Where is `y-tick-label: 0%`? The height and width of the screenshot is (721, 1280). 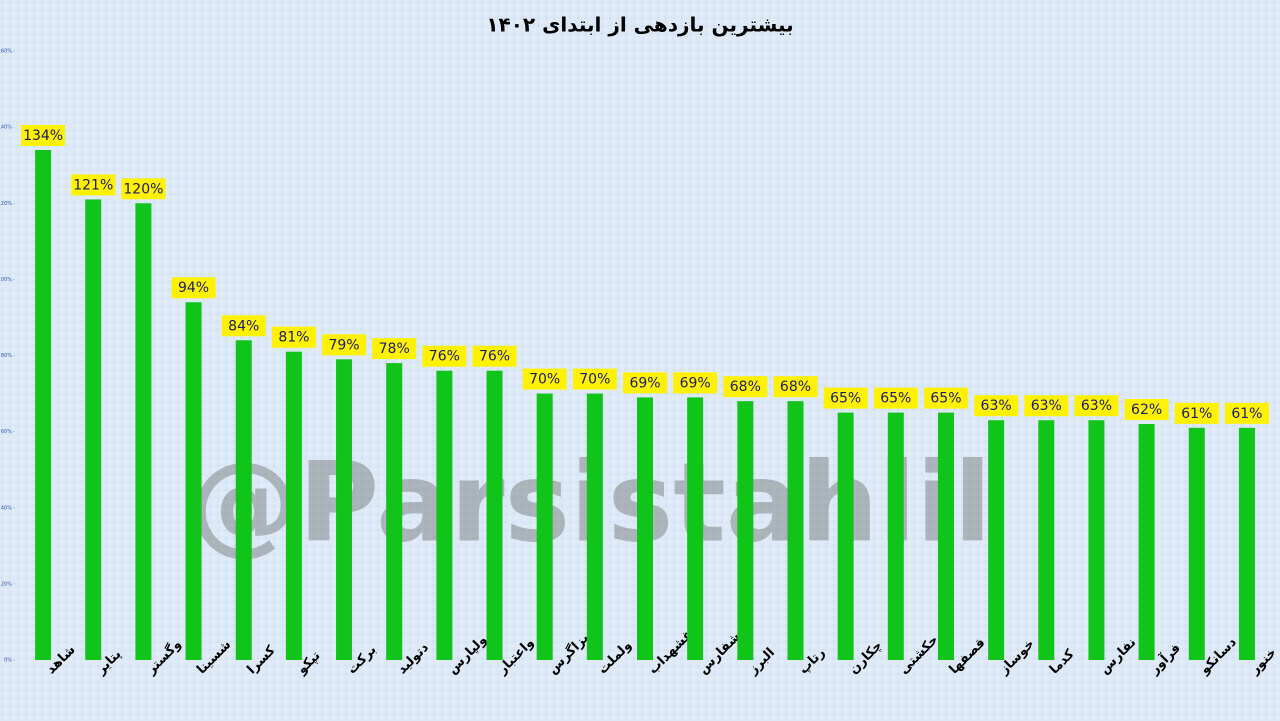 y-tick-label: 0% is located at coordinates (8, 661).